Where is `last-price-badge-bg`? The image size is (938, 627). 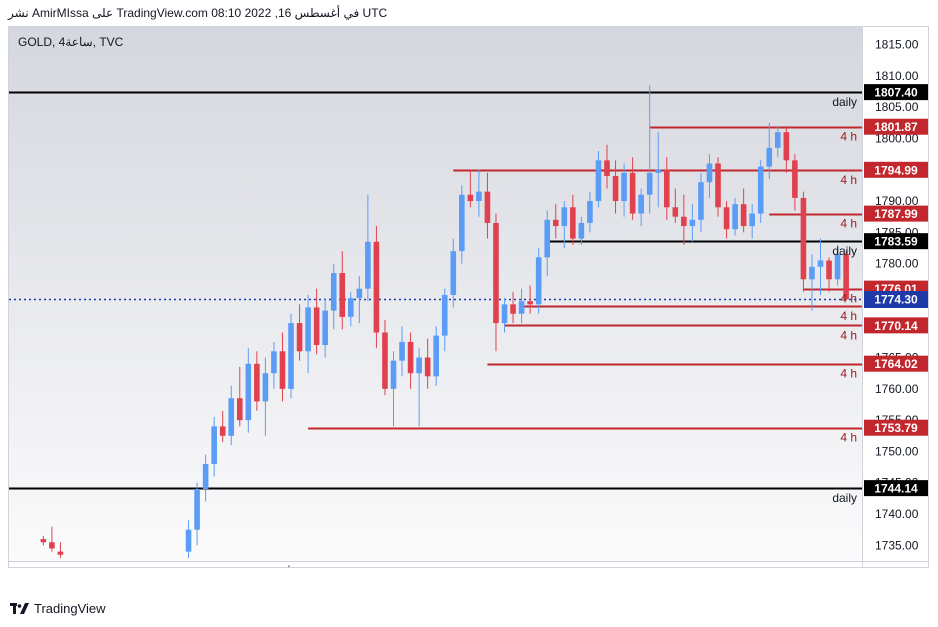
last-price-badge-bg is located at coordinates (896, 299).